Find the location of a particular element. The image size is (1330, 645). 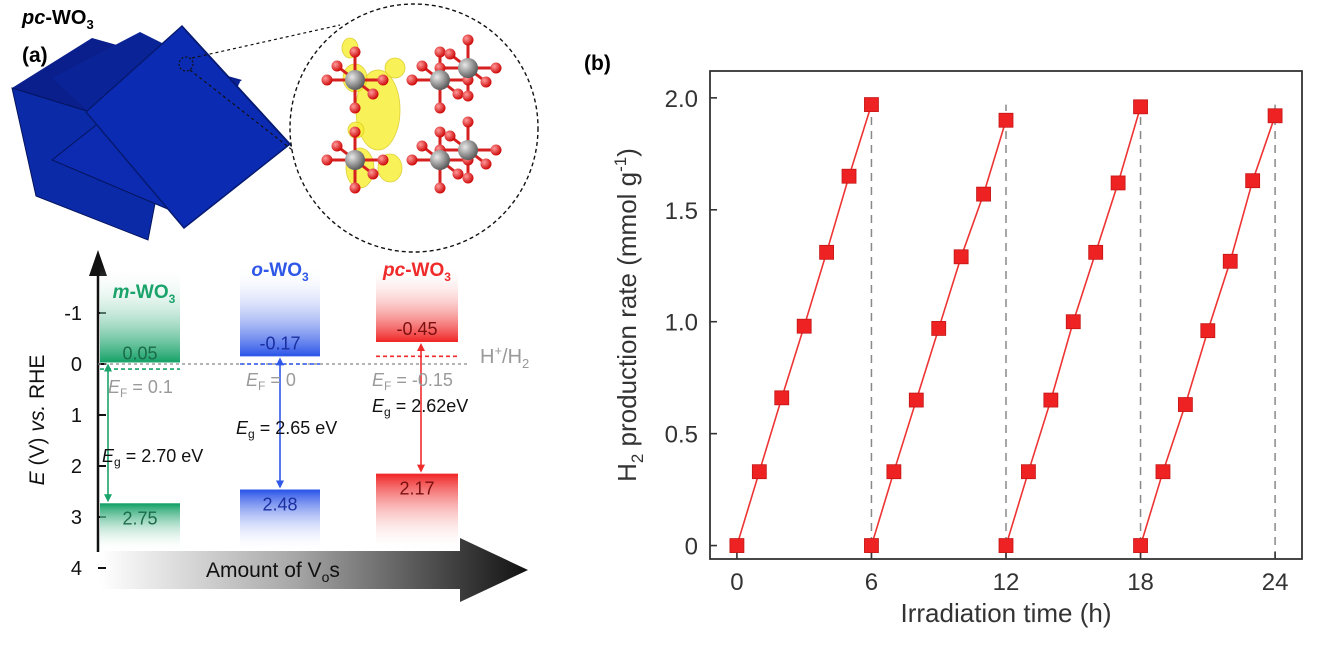

energy-axis-tick-label: 4 is located at coordinates (76, 569).